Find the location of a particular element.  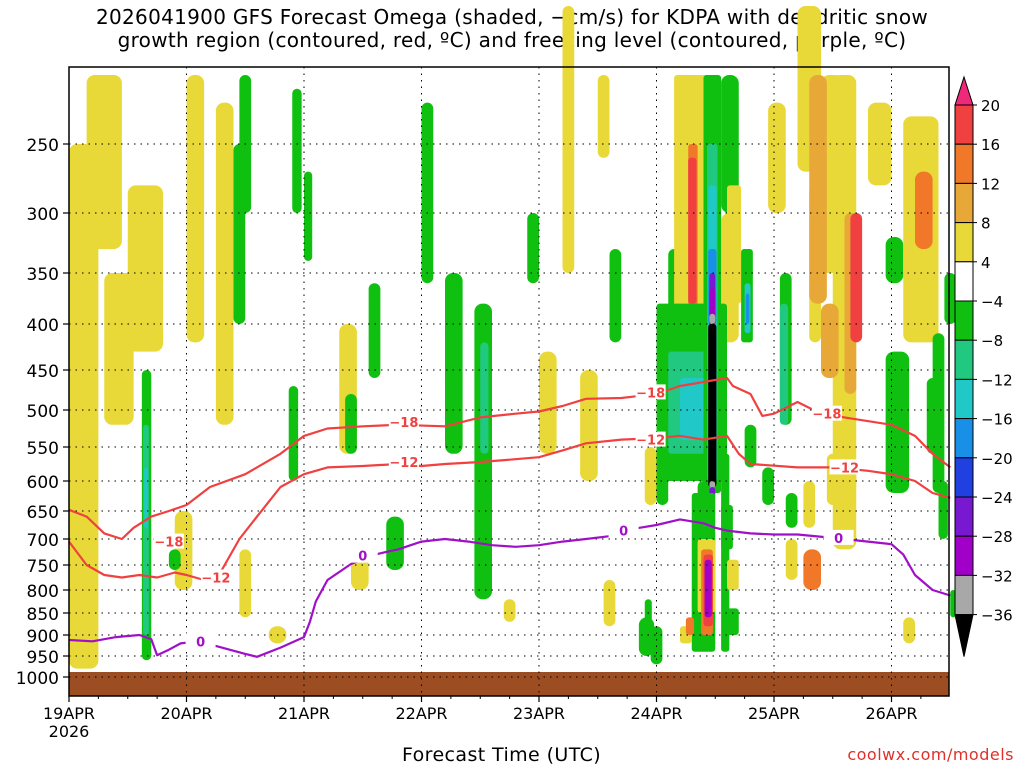

colorbar-label-2: 12 is located at coordinates (990, 184).